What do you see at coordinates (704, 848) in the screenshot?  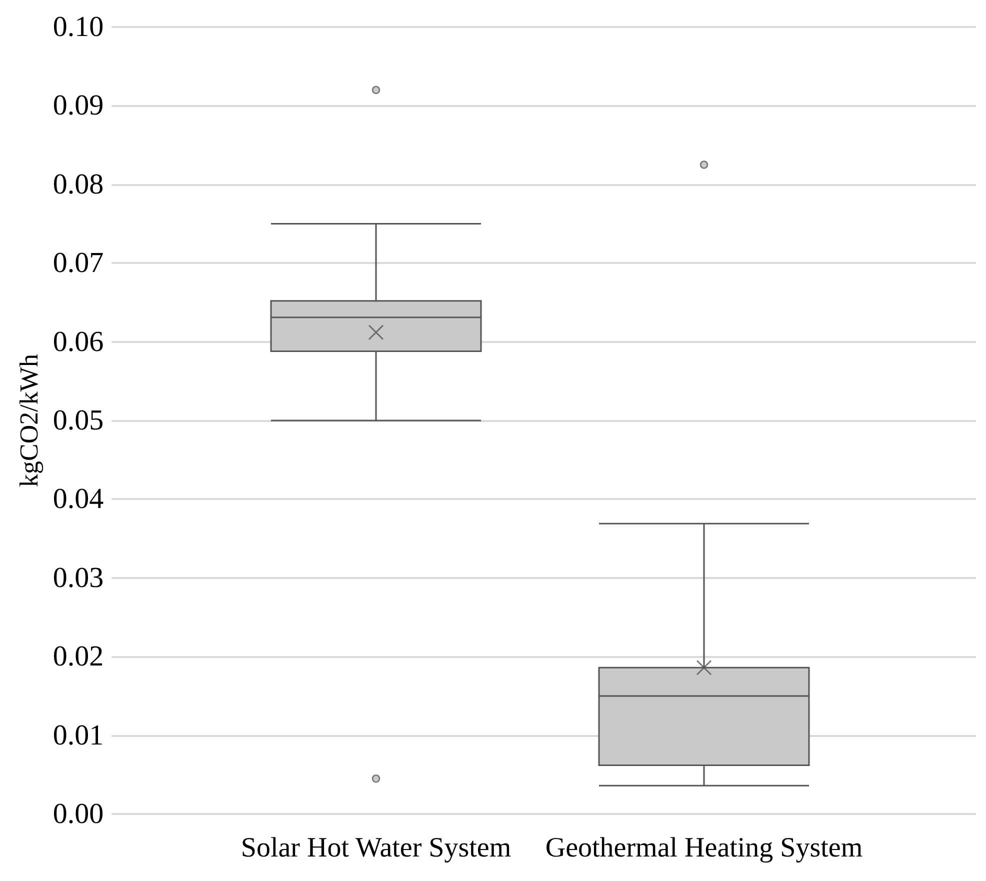 I see `x-tick-label: Geothermal Heating System` at bounding box center [704, 848].